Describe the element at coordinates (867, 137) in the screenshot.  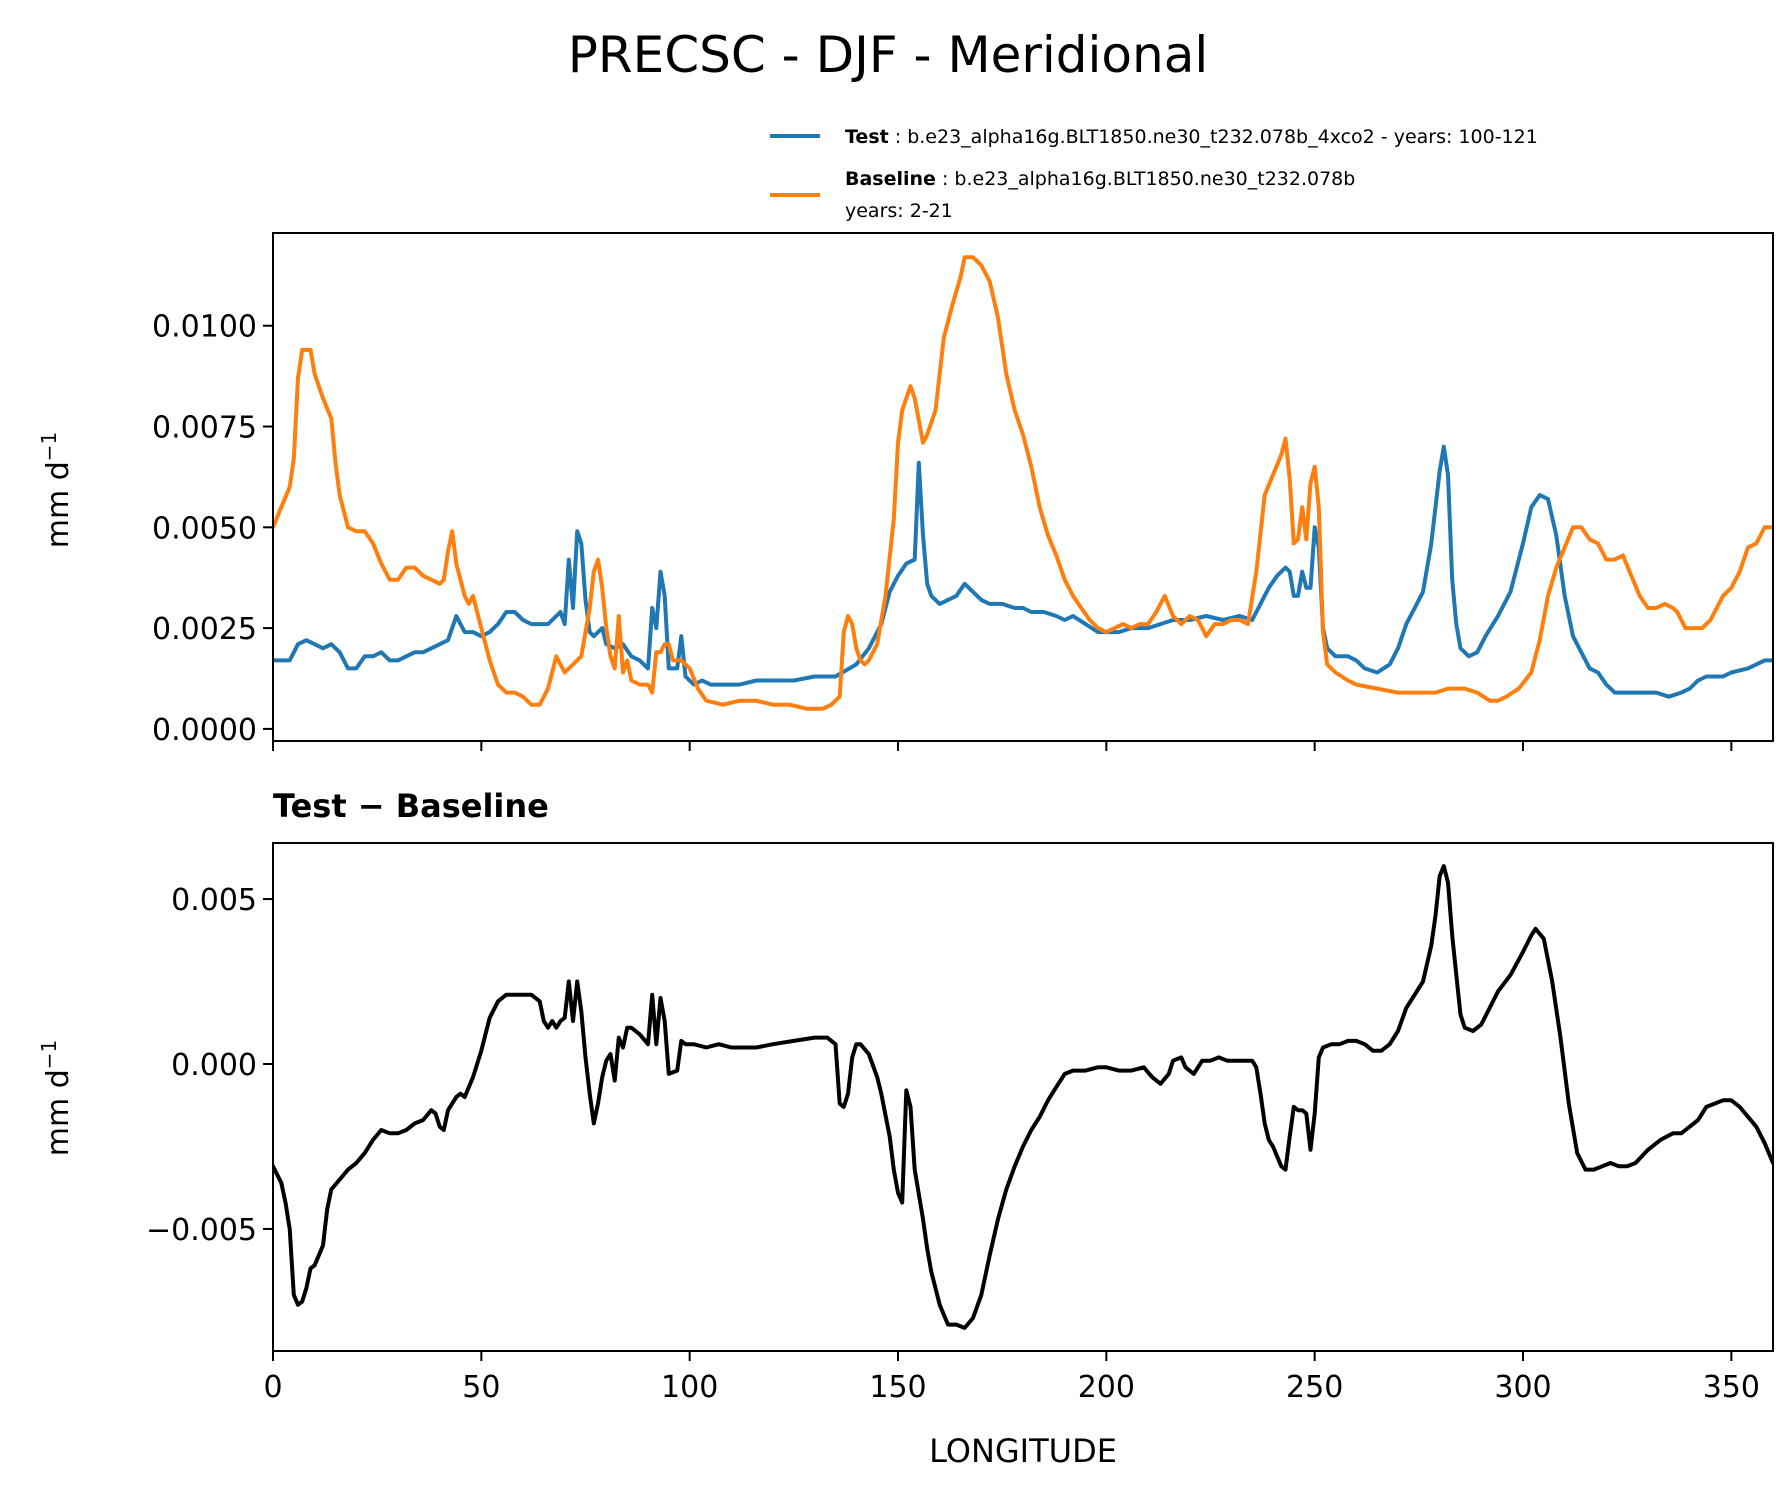
I see `legend-test-label: Test` at that location.